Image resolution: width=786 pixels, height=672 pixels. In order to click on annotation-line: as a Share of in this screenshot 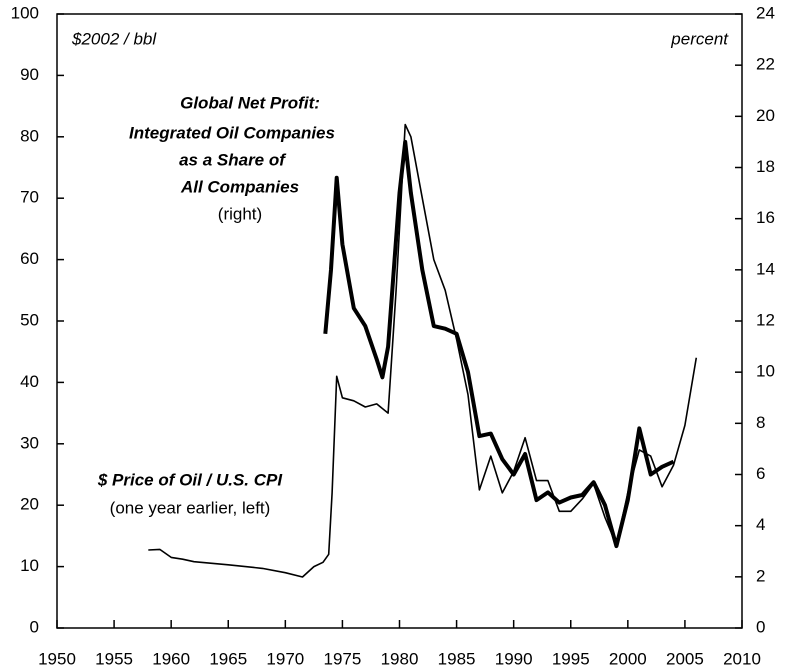, I will do `click(233, 159)`.